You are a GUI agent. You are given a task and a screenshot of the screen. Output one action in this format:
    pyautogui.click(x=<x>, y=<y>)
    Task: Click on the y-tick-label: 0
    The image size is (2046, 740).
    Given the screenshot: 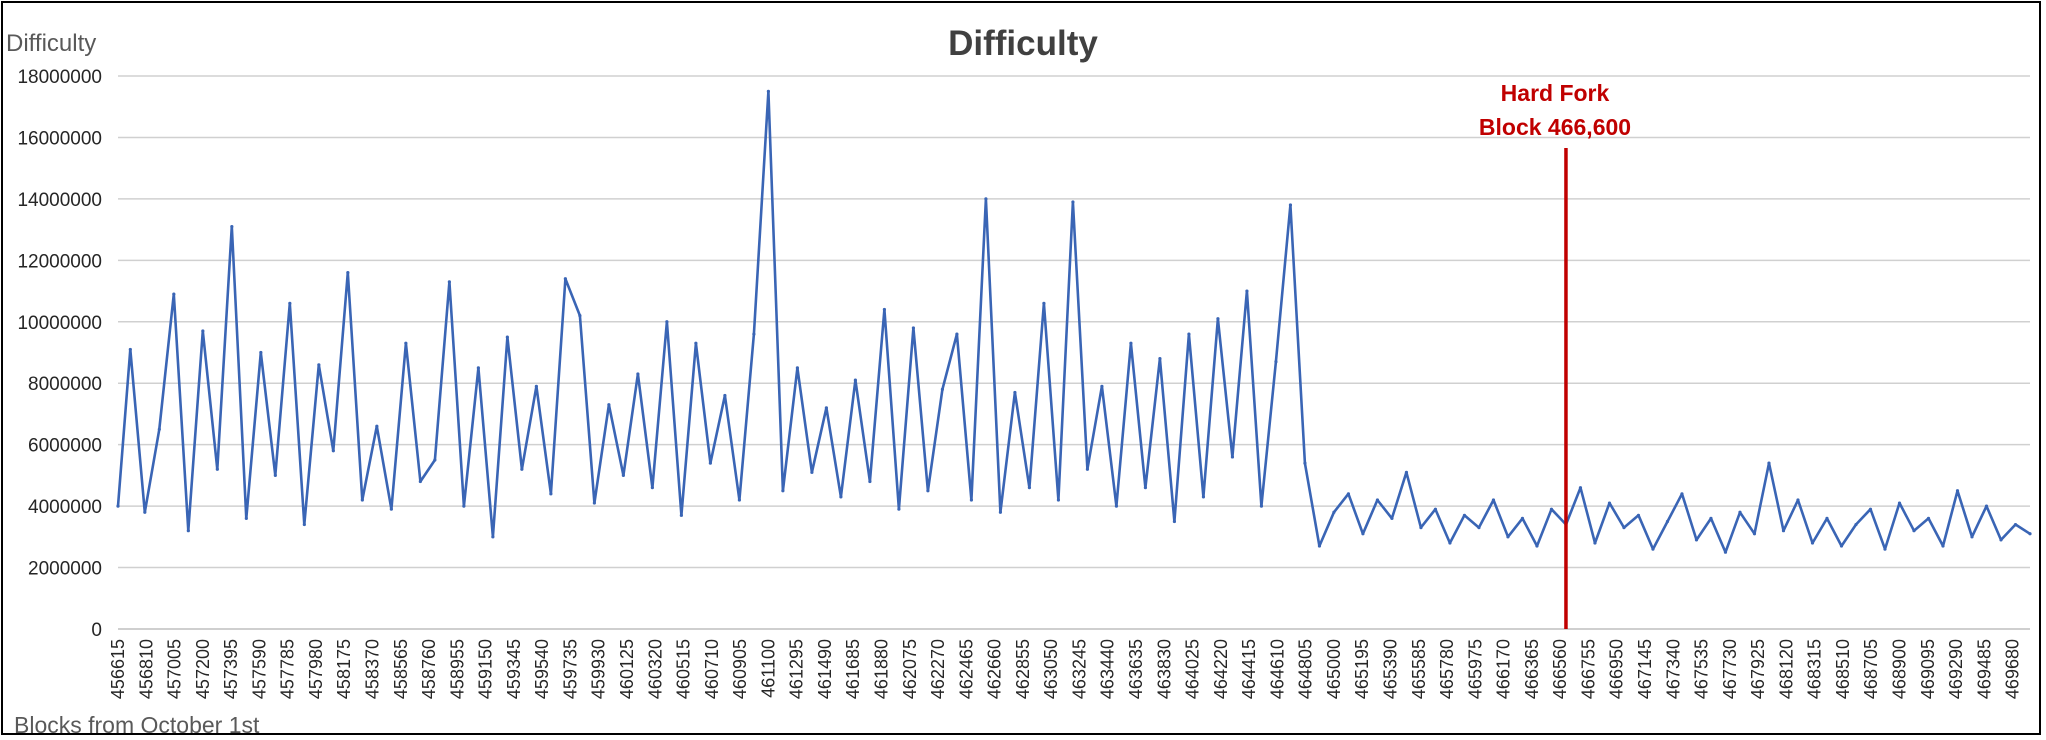 What is the action you would take?
    pyautogui.click(x=96, y=630)
    